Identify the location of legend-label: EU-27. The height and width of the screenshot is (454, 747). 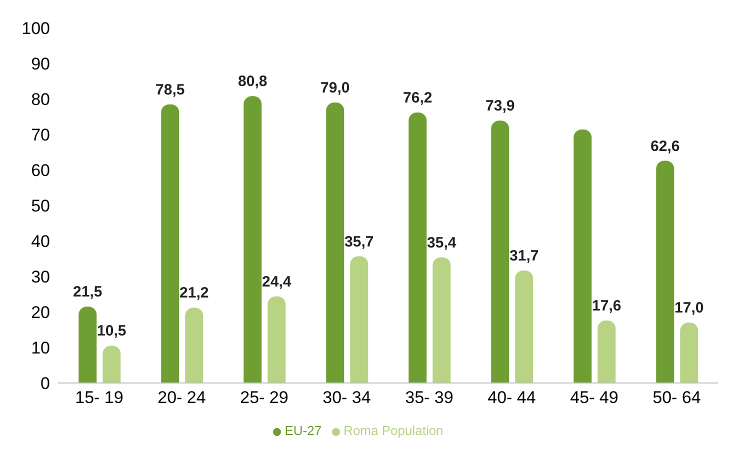
(303, 430).